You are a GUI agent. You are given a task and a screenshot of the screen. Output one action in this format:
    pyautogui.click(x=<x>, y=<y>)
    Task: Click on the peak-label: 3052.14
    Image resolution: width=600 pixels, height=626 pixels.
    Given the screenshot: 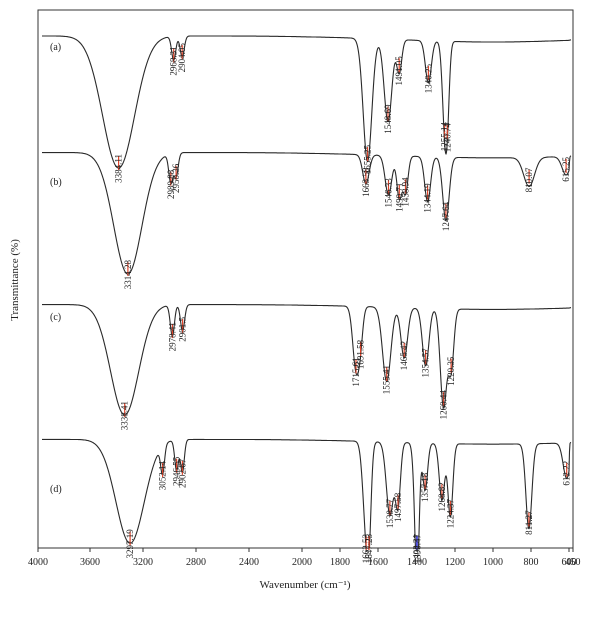 What is the action you would take?
    pyautogui.click(x=163, y=476)
    